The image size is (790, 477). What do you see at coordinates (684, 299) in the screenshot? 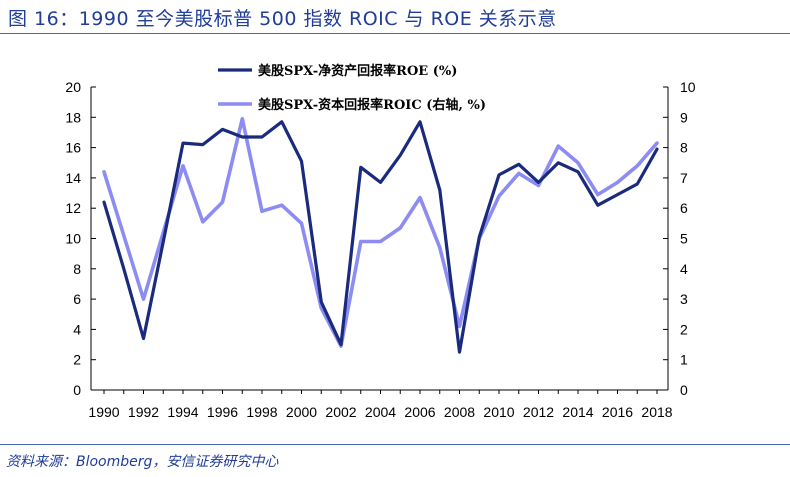
I see `y-right-tick-label: 3` at bounding box center [684, 299].